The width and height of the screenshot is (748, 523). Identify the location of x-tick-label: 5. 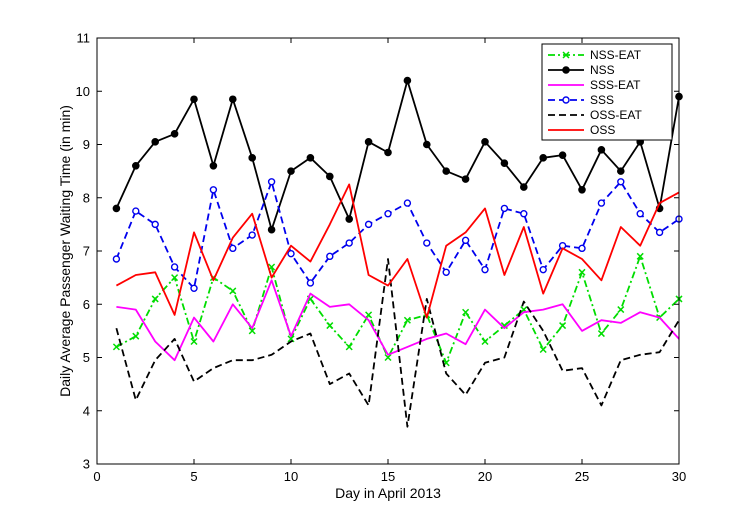
(193, 476).